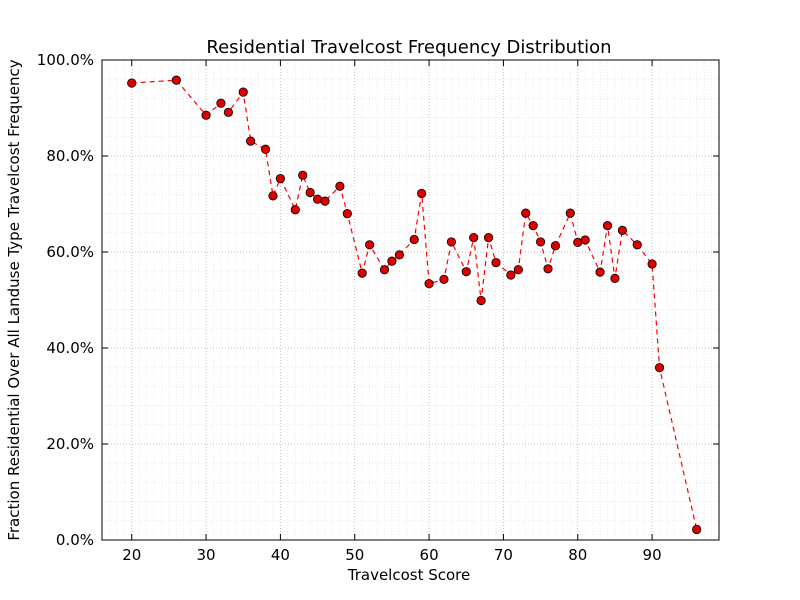 The image size is (800, 600). I want to click on y-tick-labels: 0.0% 20.0% 40.0% 60.0% 80.0% 100.0%, so click(65, 300).